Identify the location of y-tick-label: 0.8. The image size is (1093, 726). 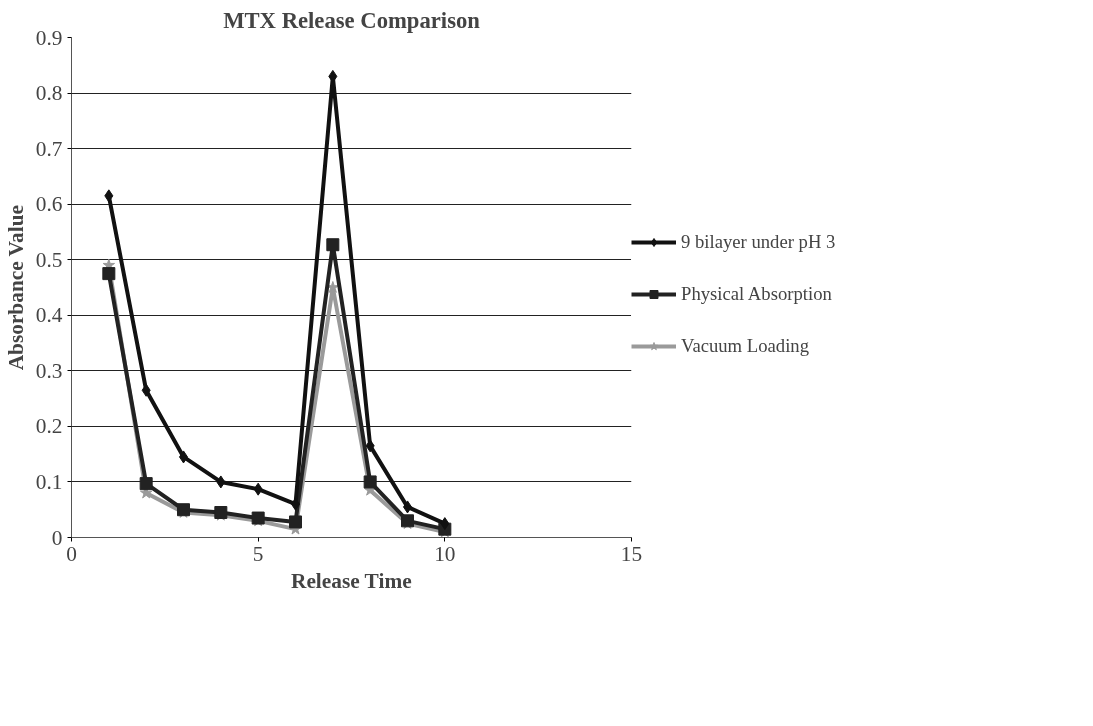
(49, 93).